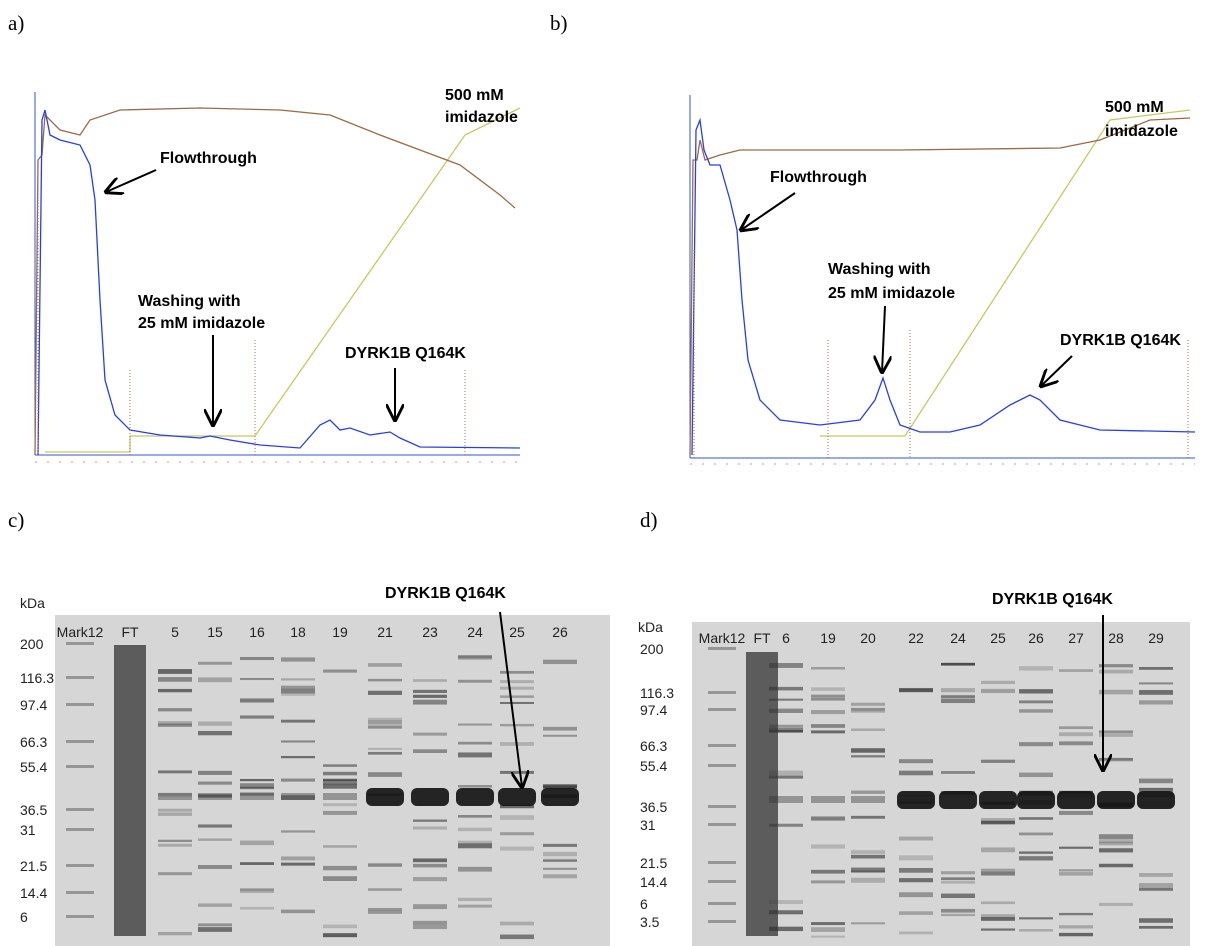 Image resolution: width=1205 pixels, height=946 pixels. What do you see at coordinates (1134, 107) in the screenshot?
I see `annotation: 500 mM` at bounding box center [1134, 107].